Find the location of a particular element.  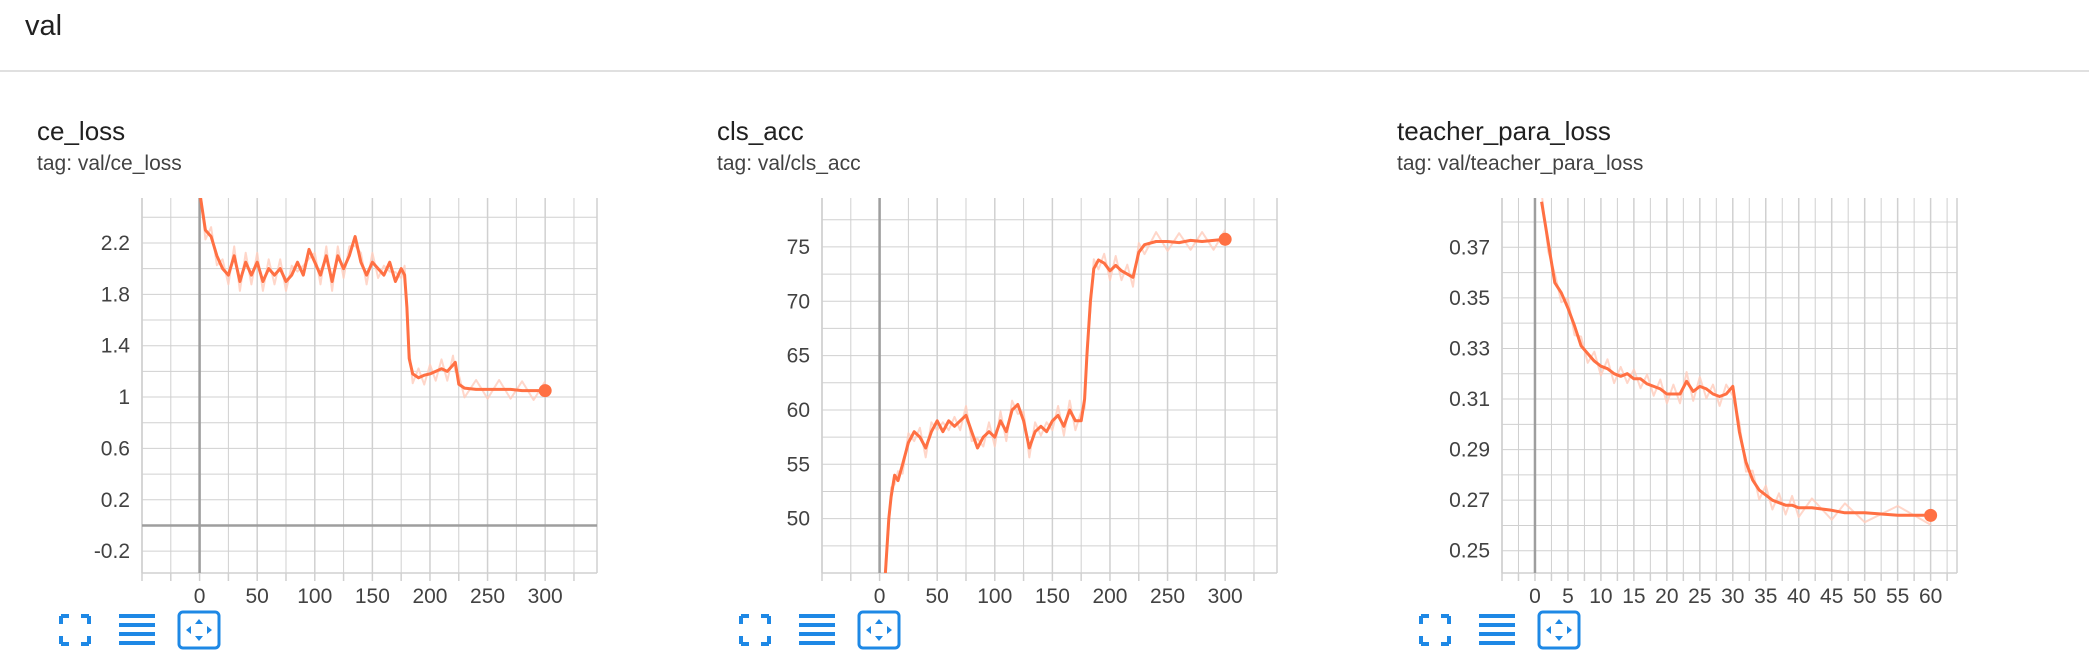

chart-tag: tag: val/ce_loss is located at coordinates (109, 163).